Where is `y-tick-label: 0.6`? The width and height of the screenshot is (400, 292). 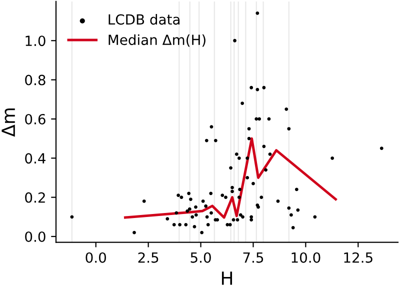
y-tick-label: 0.6 is located at coordinates (35, 119).